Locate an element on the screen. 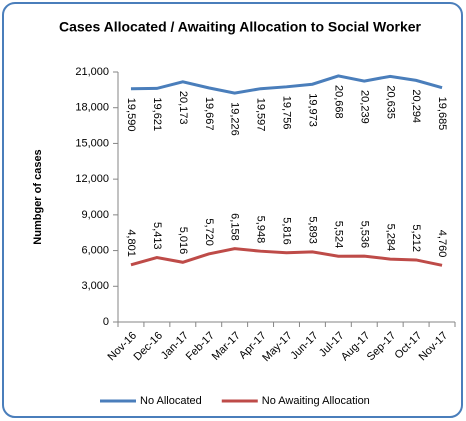 This screenshot has height=421, width=466. y-tick-label: 3,000 is located at coordinates (95, 286).